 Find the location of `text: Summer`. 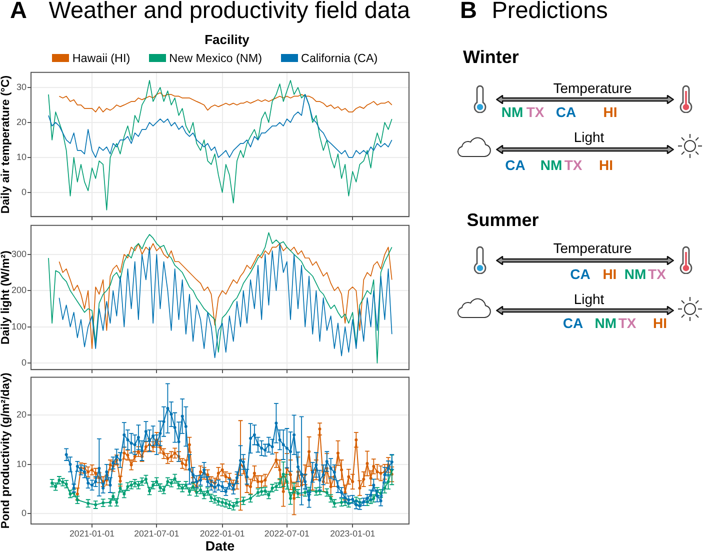

text: Summer is located at coordinates (502, 220).